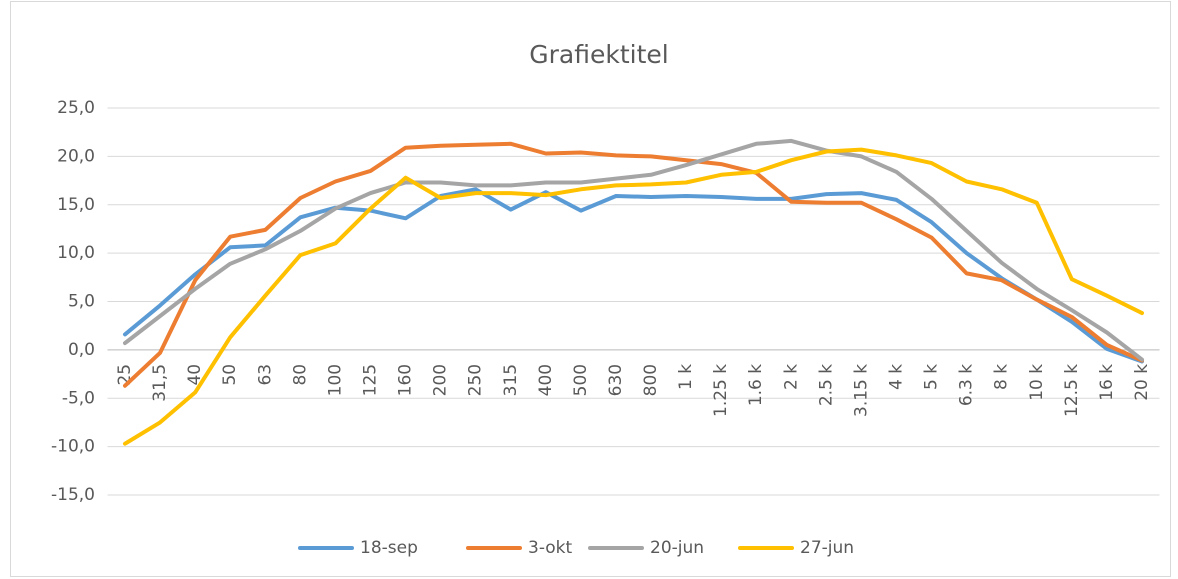 The image size is (1178, 579). I want to click on x-tick-label: 31,5, so click(160, 383).